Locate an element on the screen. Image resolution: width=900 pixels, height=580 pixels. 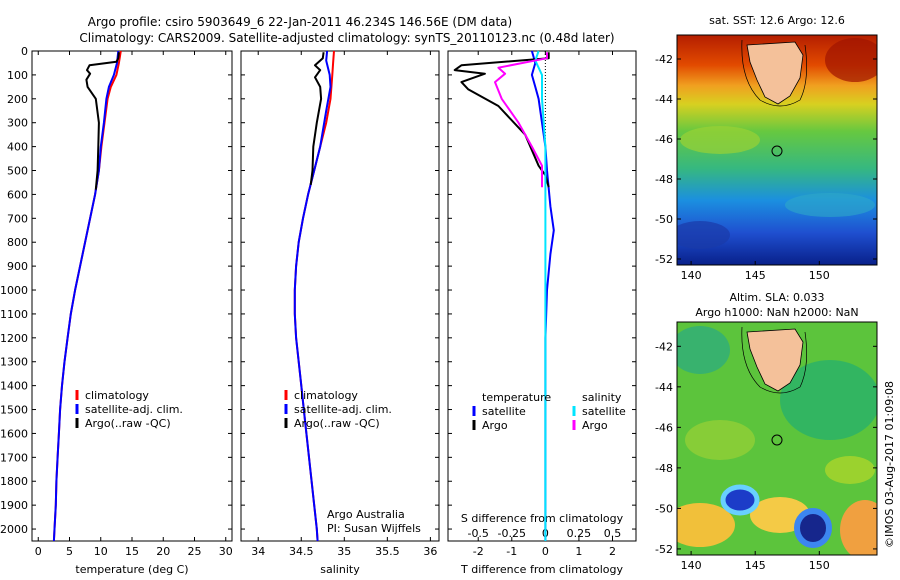
annotation-line-1: Argo Australia is located at coordinates (366, 514).